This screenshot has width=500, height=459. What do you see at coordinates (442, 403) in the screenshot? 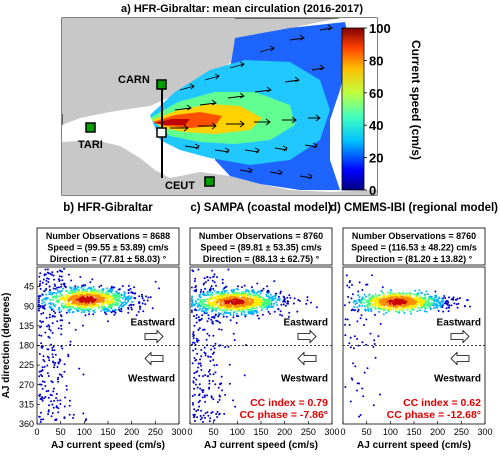
I see `cc-text: CC index = 0.62` at bounding box center [442, 403].